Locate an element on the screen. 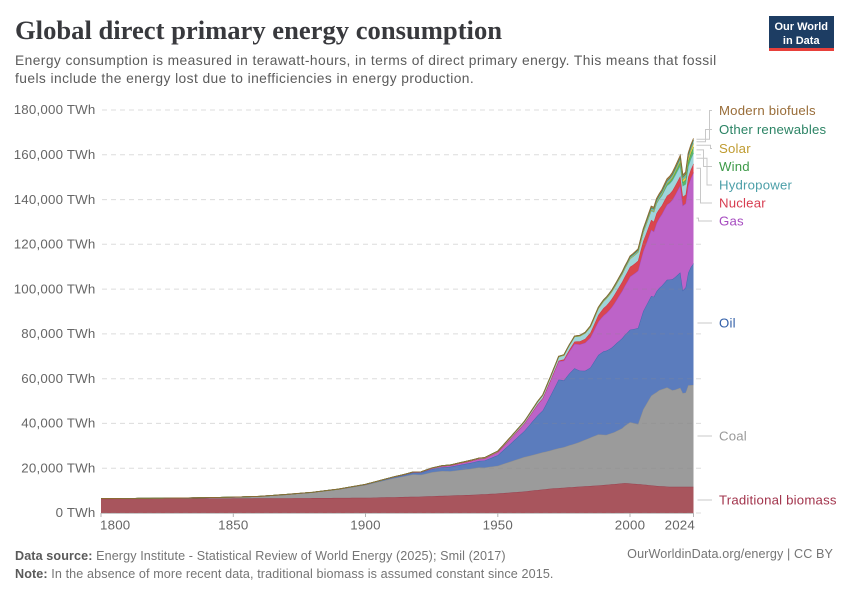  svg-text: 80,000 TWh is located at coordinates (58, 333).